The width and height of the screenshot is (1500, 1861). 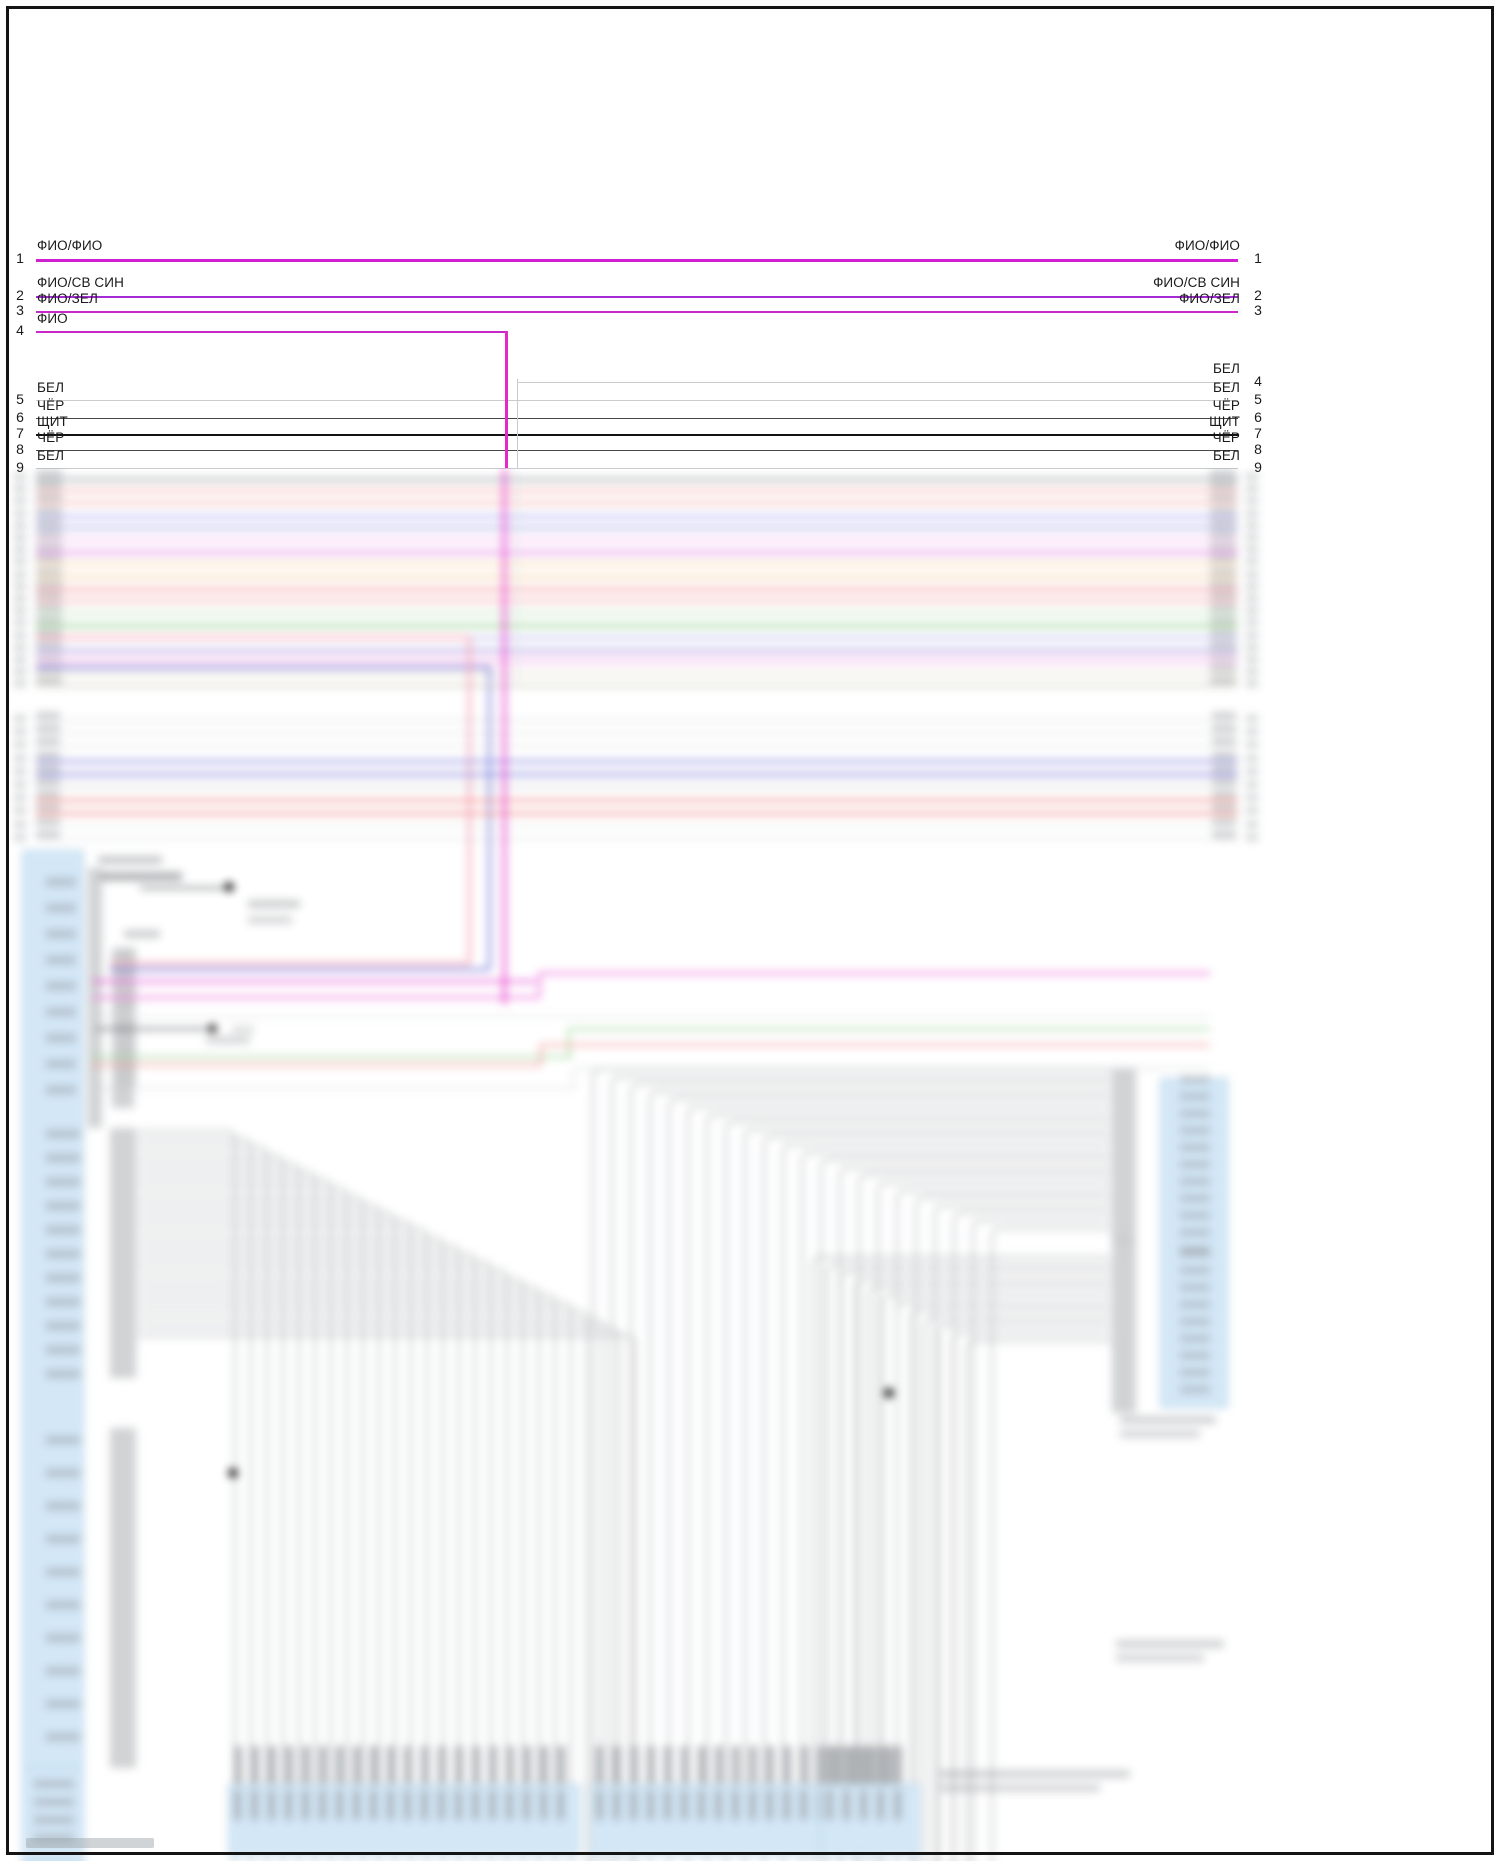 What do you see at coordinates (20, 467) in the screenshot?
I see `pin-number-left-9: 9` at bounding box center [20, 467].